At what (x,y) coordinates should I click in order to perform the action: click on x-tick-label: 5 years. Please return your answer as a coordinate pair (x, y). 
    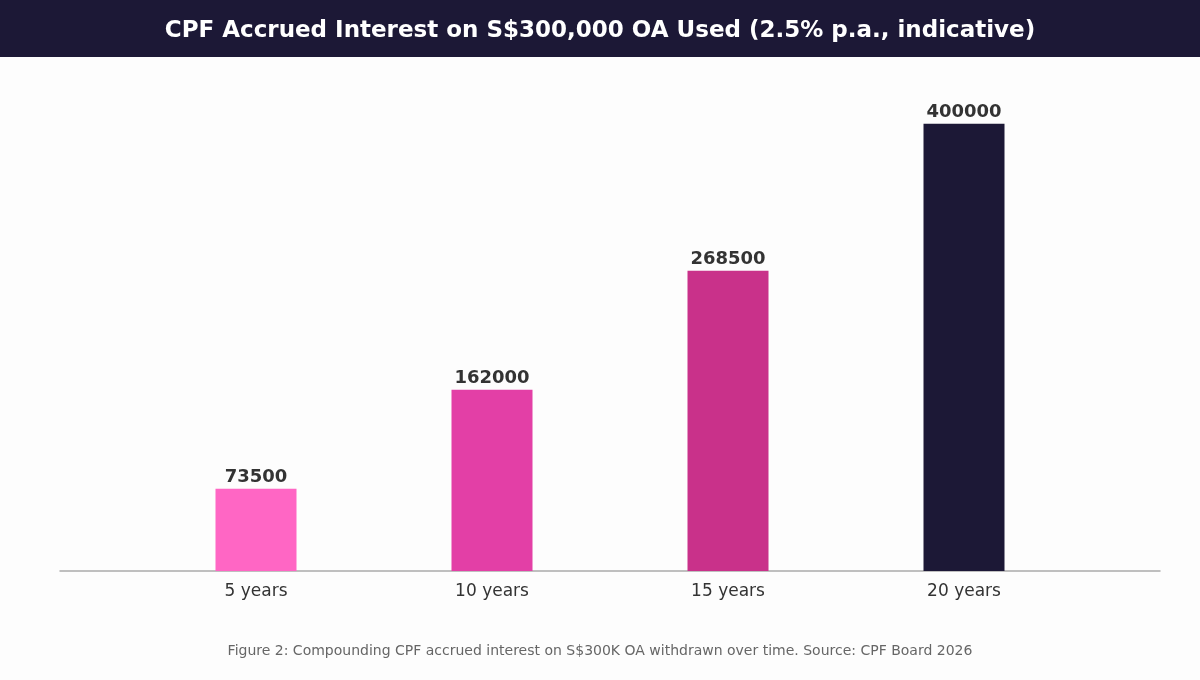
    Looking at the image, I should click on (256, 589).